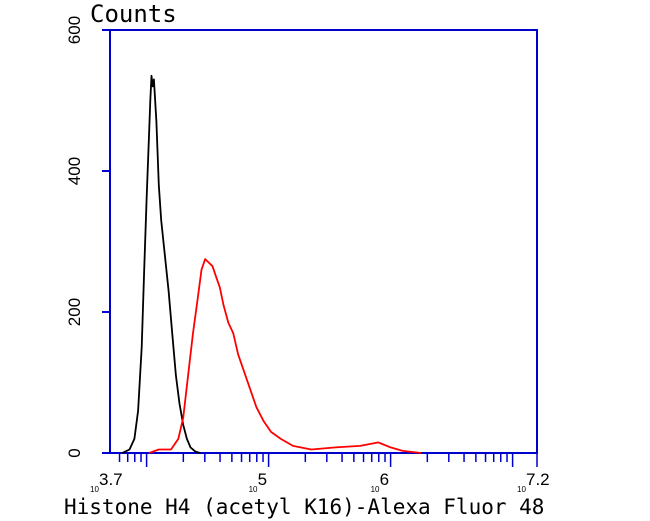  I want to click on y-tick-label: 600, so click(74, 30).